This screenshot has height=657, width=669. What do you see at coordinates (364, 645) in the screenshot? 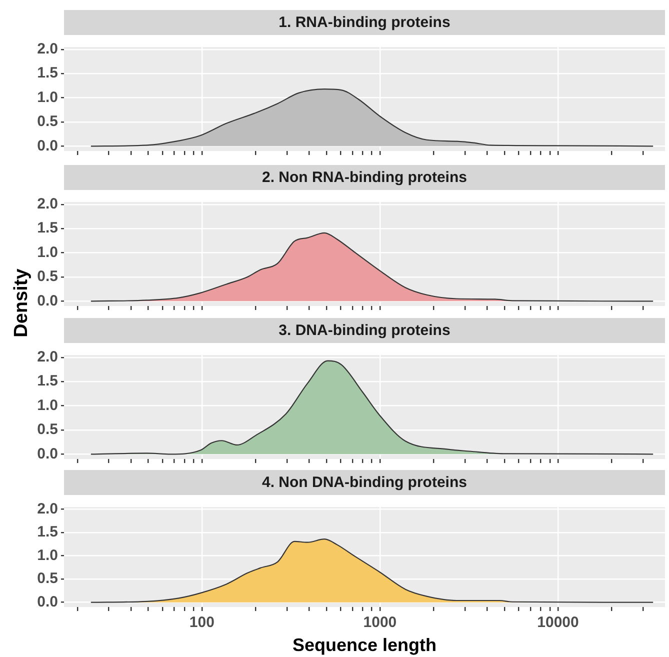
I see `x-axis-title: Sequence length` at bounding box center [364, 645].